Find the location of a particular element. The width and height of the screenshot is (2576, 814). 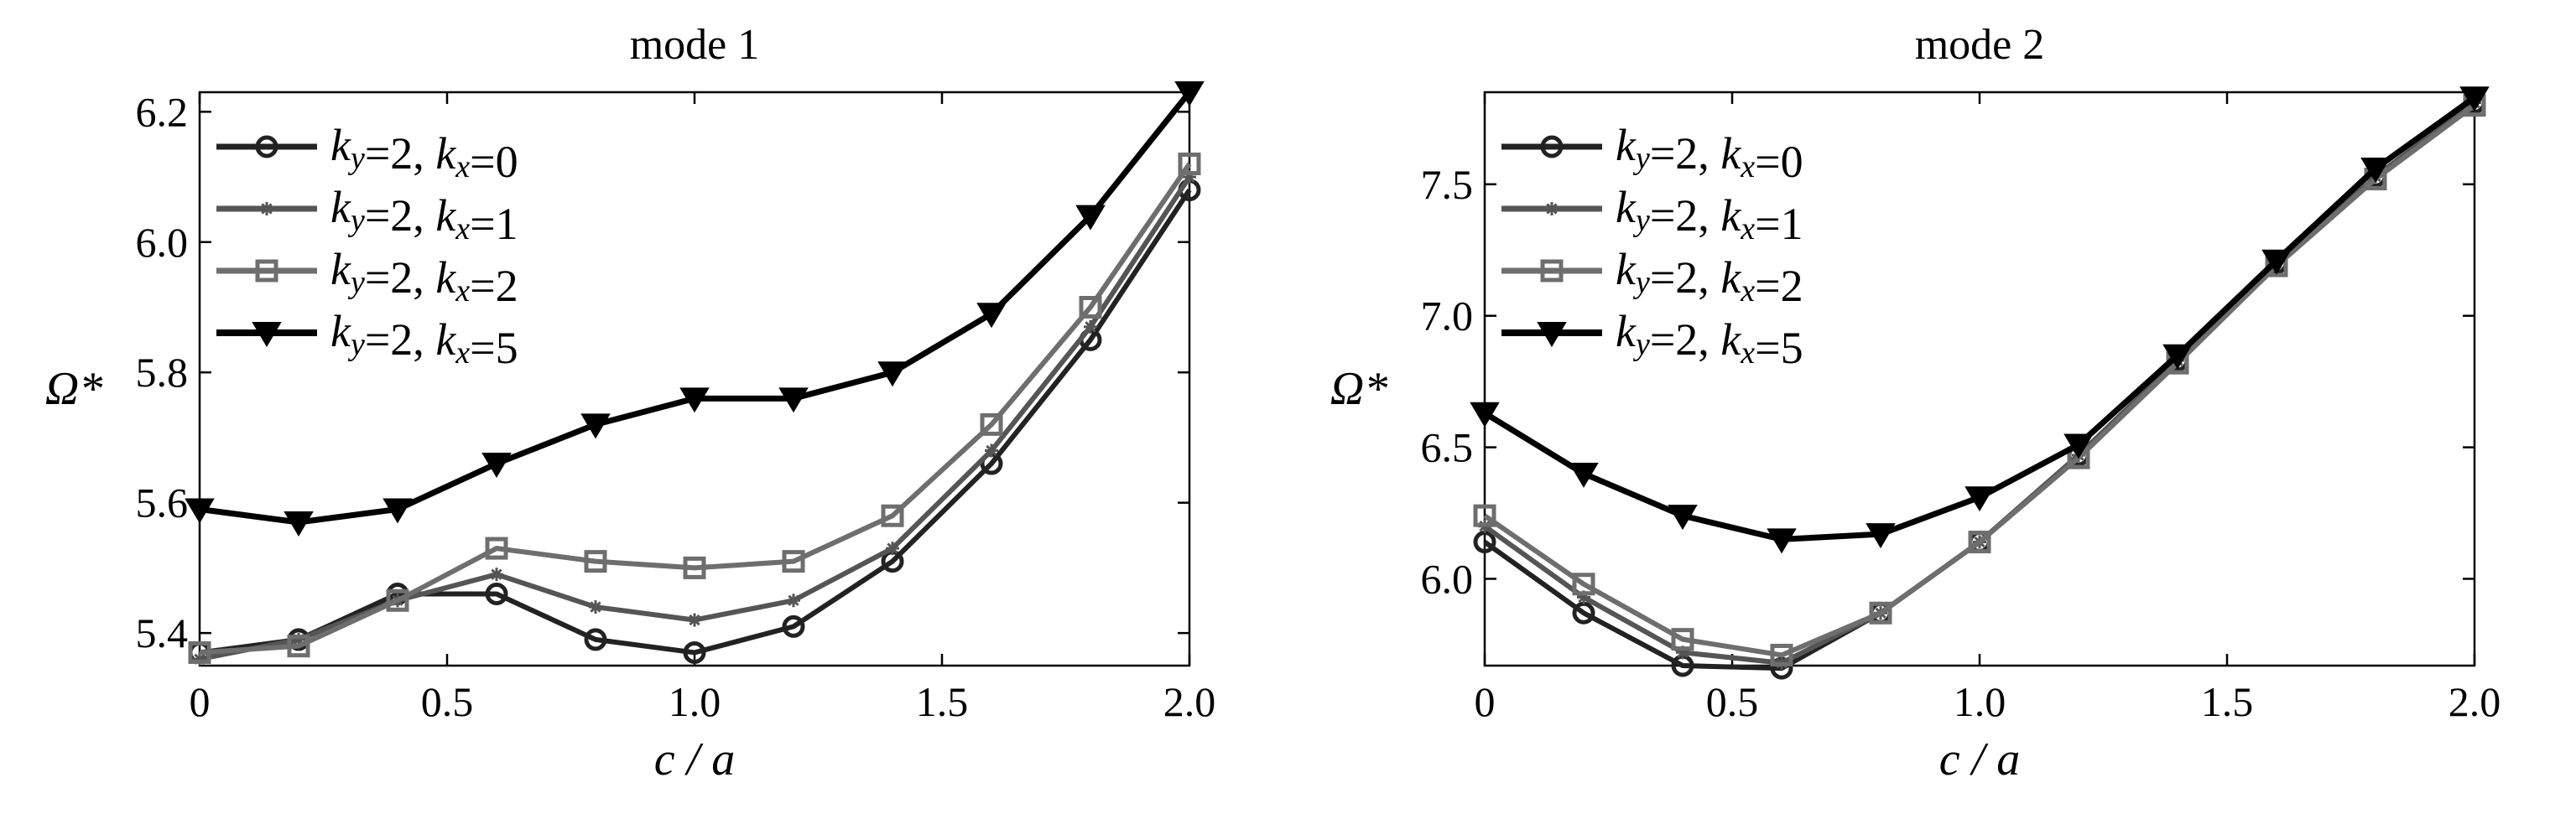

y-tick-label: 6.2 is located at coordinates (162, 112).